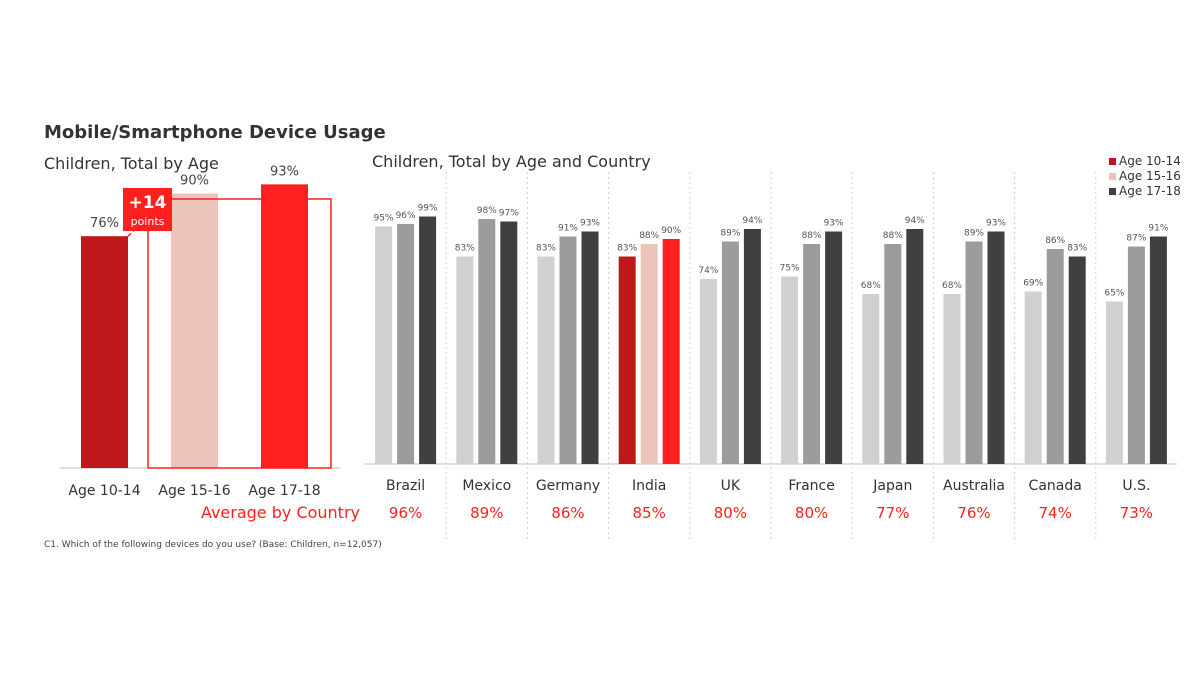  I want to click on callout-unit: points, so click(148, 221).